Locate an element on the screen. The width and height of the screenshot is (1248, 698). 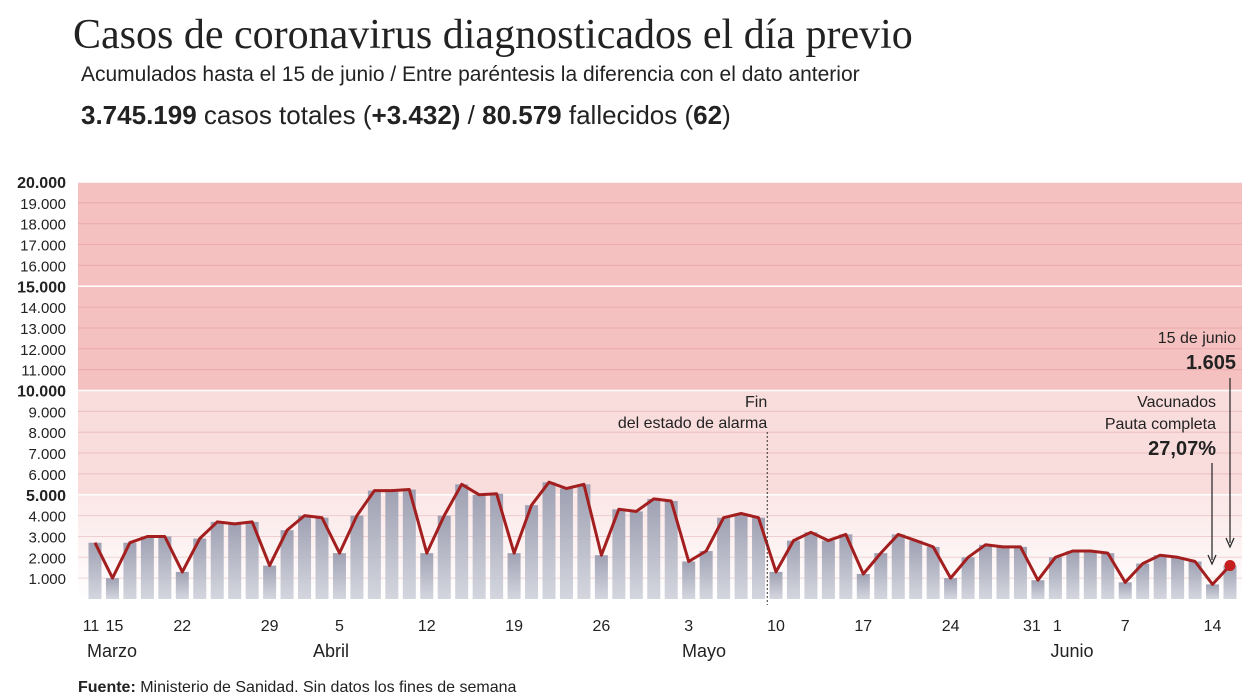
last-point is located at coordinates (1230, 566).